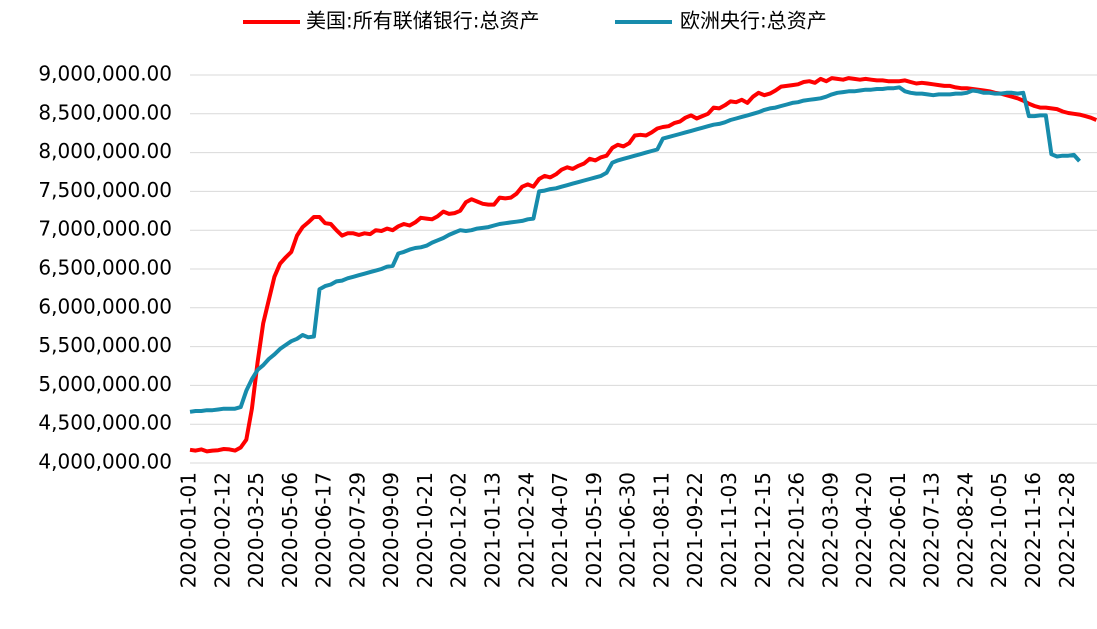 This screenshot has height=629, width=1097. What do you see at coordinates (105, 306) in the screenshot?
I see `y-tick-label: 6,000,000.00` at bounding box center [105, 306].